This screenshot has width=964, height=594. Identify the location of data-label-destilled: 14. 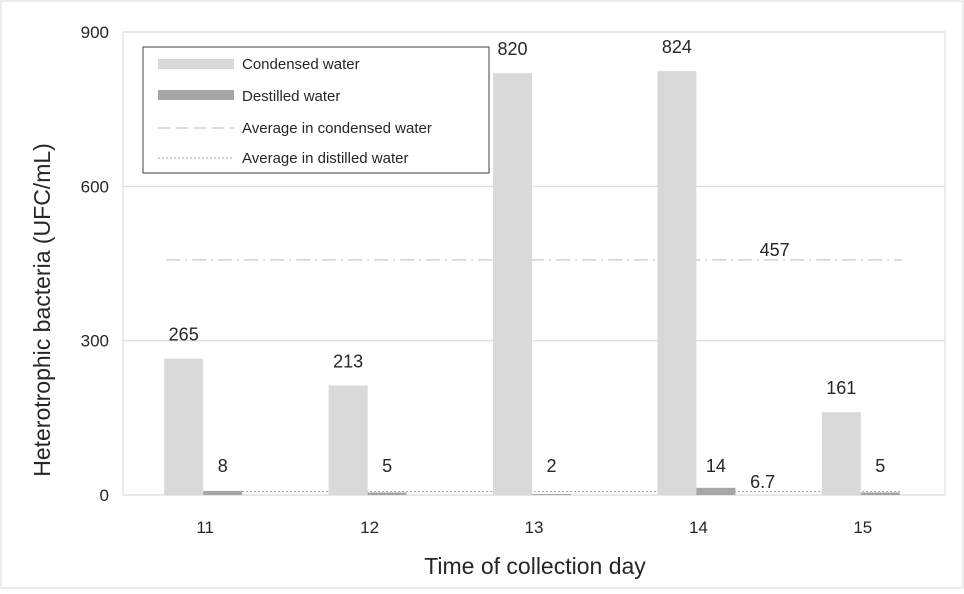
(716, 466).